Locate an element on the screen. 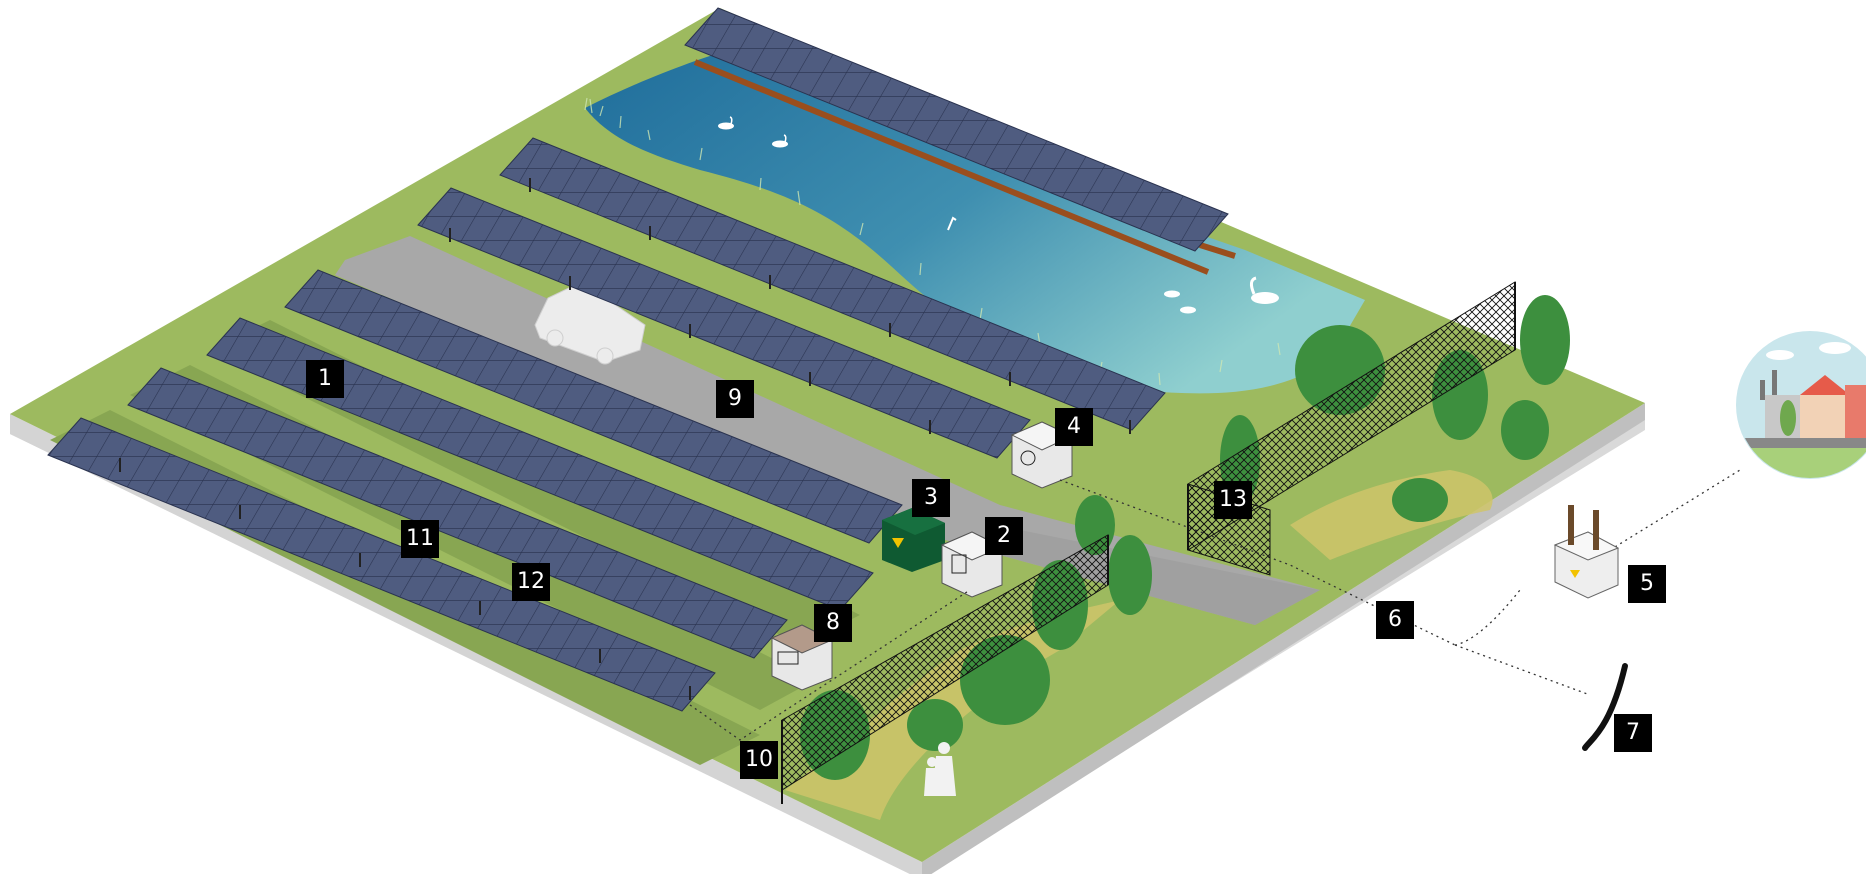  label-8: 8 is located at coordinates (833, 623).